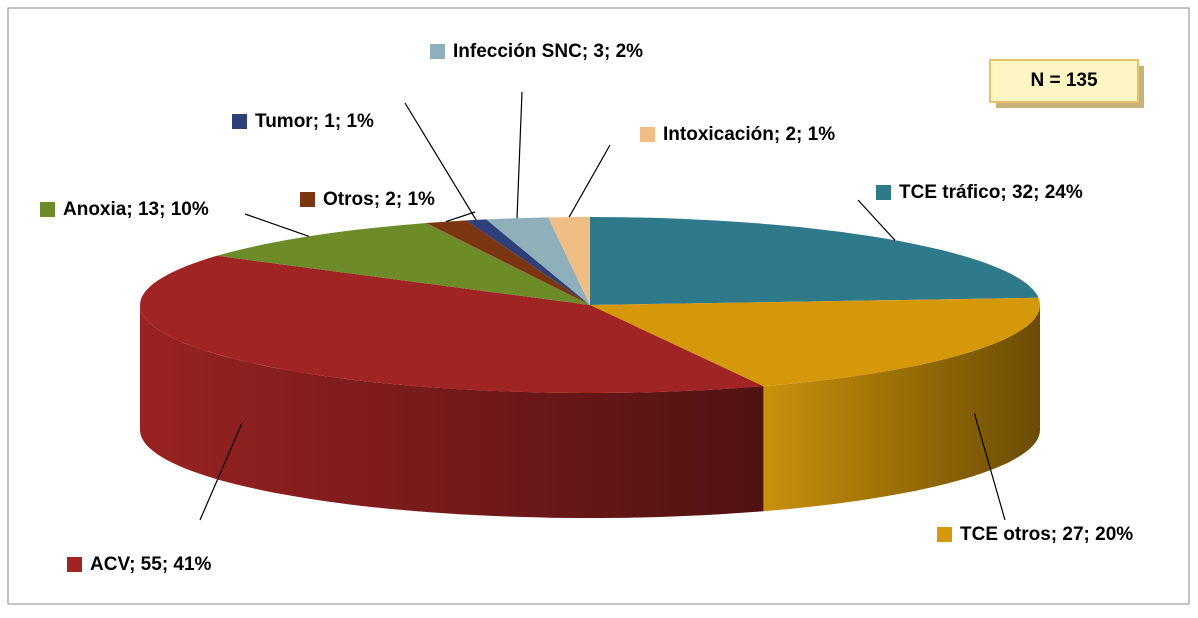 Image resolution: width=1198 pixels, height=618 pixels. What do you see at coordinates (517, 51) in the screenshot?
I see `label-name: Infección SNC` at bounding box center [517, 51].